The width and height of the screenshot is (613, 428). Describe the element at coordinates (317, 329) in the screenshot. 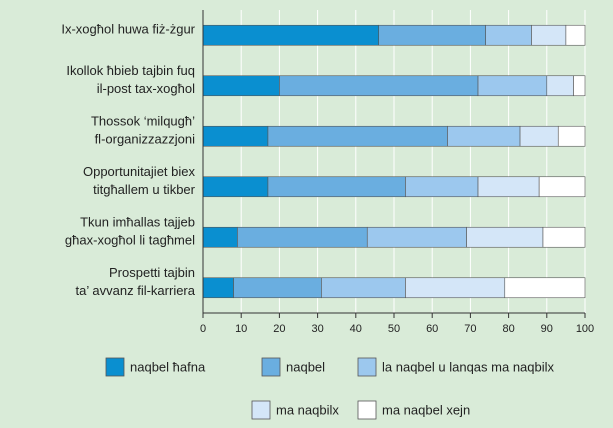

I see `x-tick-label: 30` at that location.